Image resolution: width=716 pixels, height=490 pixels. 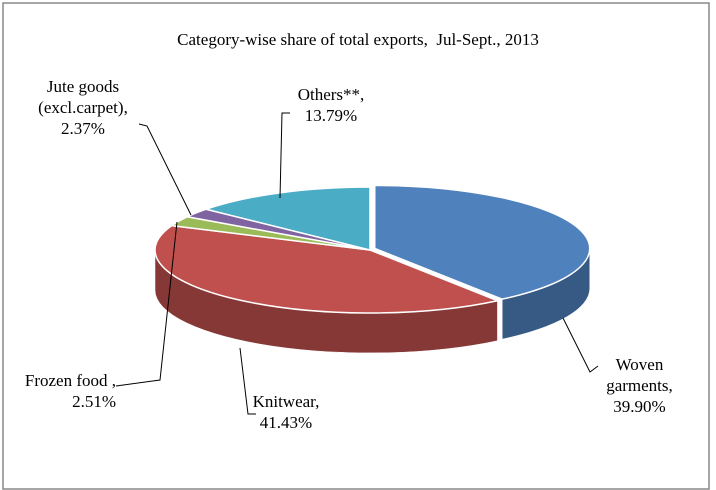 What do you see at coordinates (94, 401) in the screenshot?
I see `value-label: 2.51%` at bounding box center [94, 401].